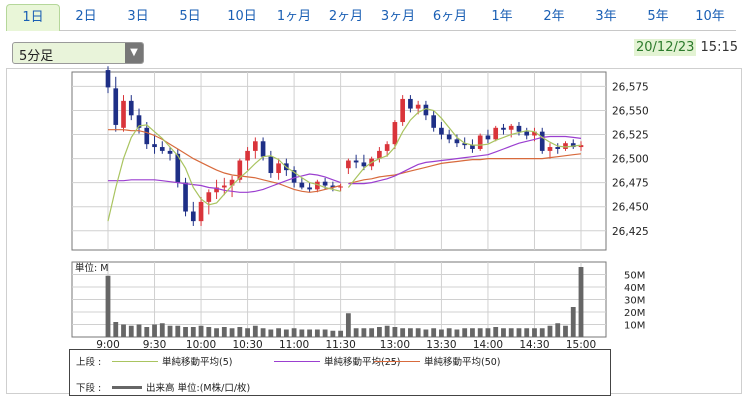  Describe the element at coordinates (634, 288) in the screenshot. I see `volume-tick-label: 40M` at that location.